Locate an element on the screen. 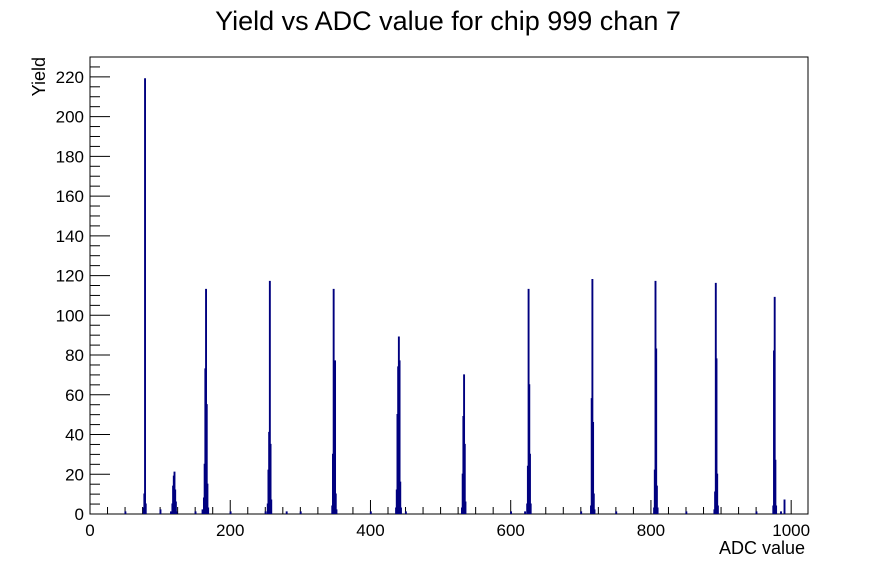 The height and width of the screenshot is (572, 896). y-tick-label: 80 is located at coordinates (74, 355).